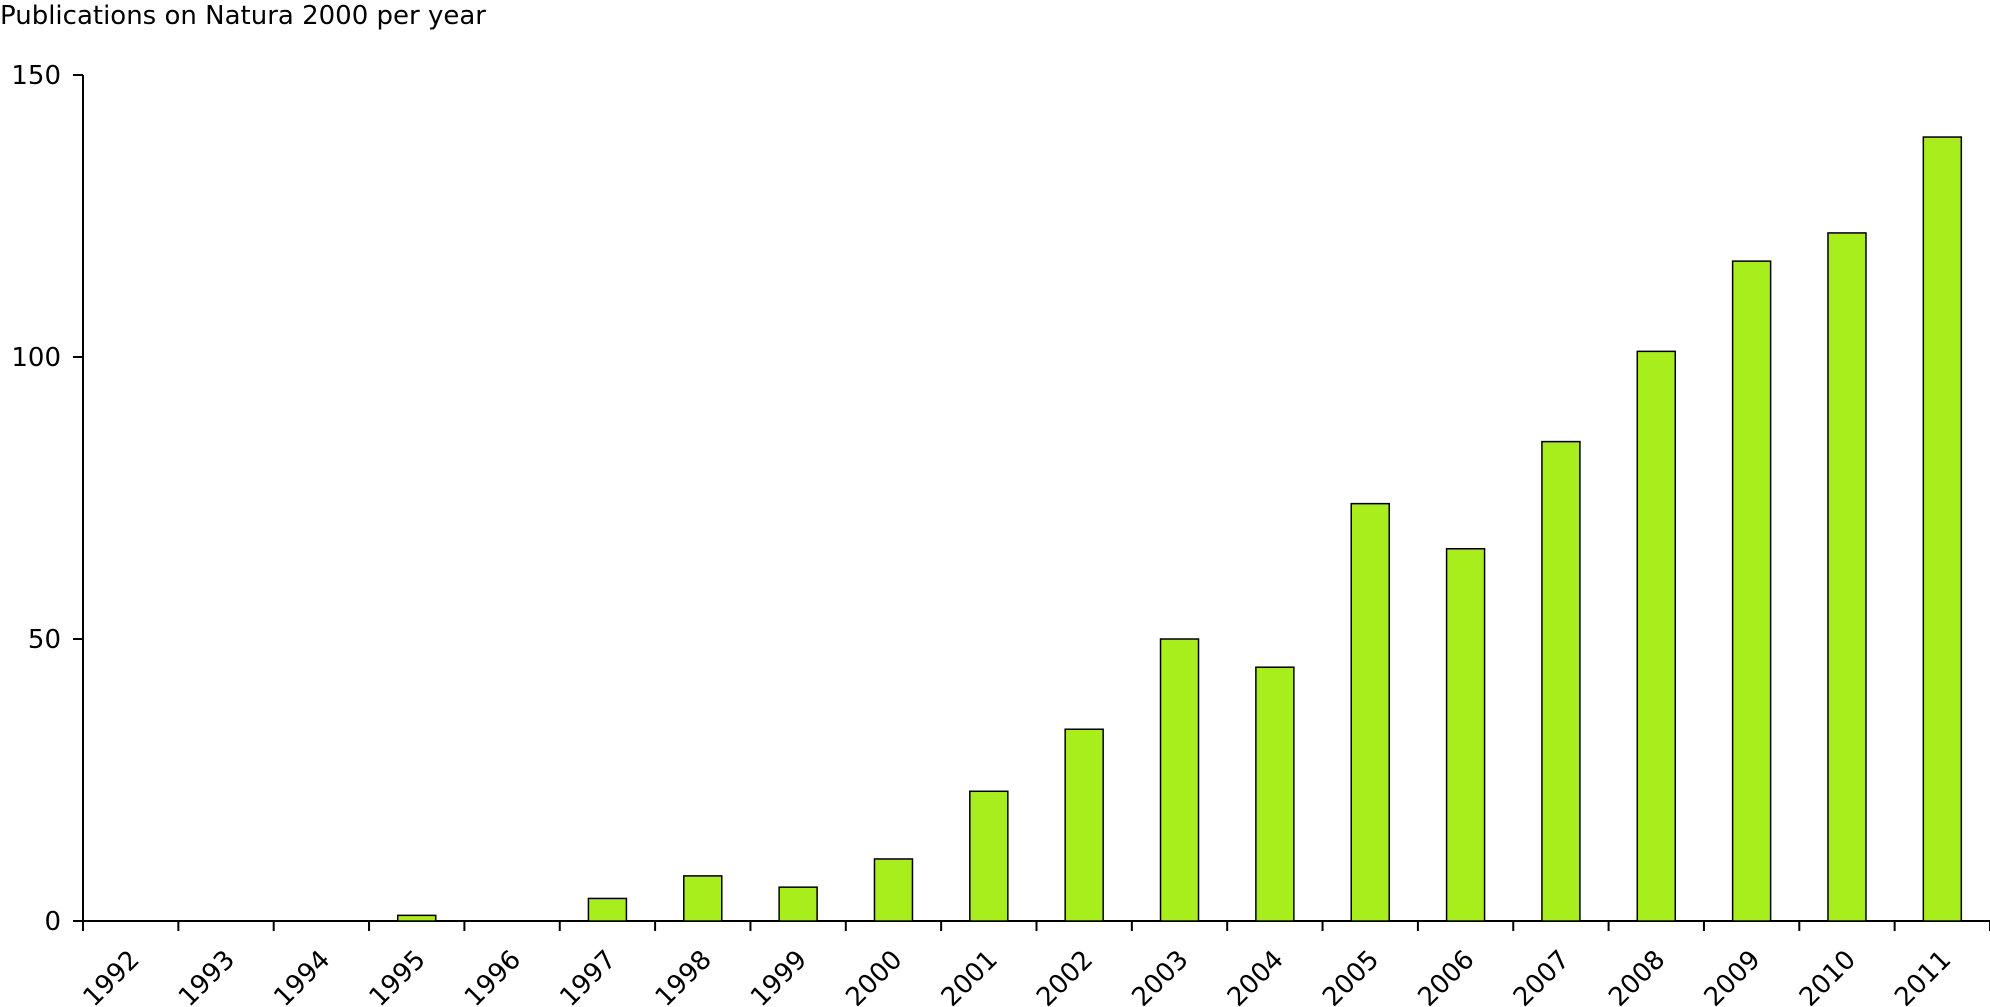  I want to click on bar-2007, so click(1561, 681).